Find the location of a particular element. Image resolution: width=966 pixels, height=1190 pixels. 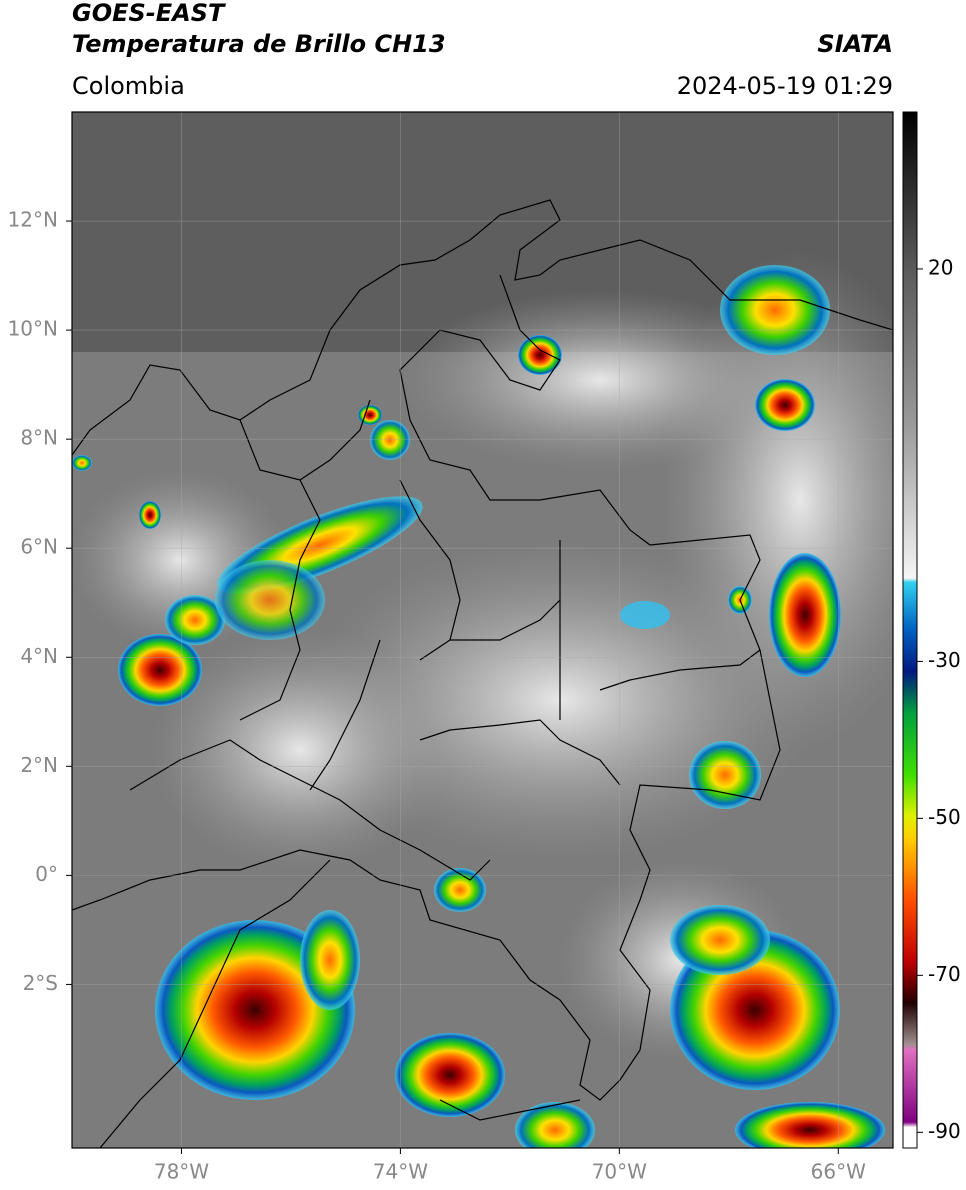

datetime: 2024-05-19 01:29 is located at coordinates (785, 86).